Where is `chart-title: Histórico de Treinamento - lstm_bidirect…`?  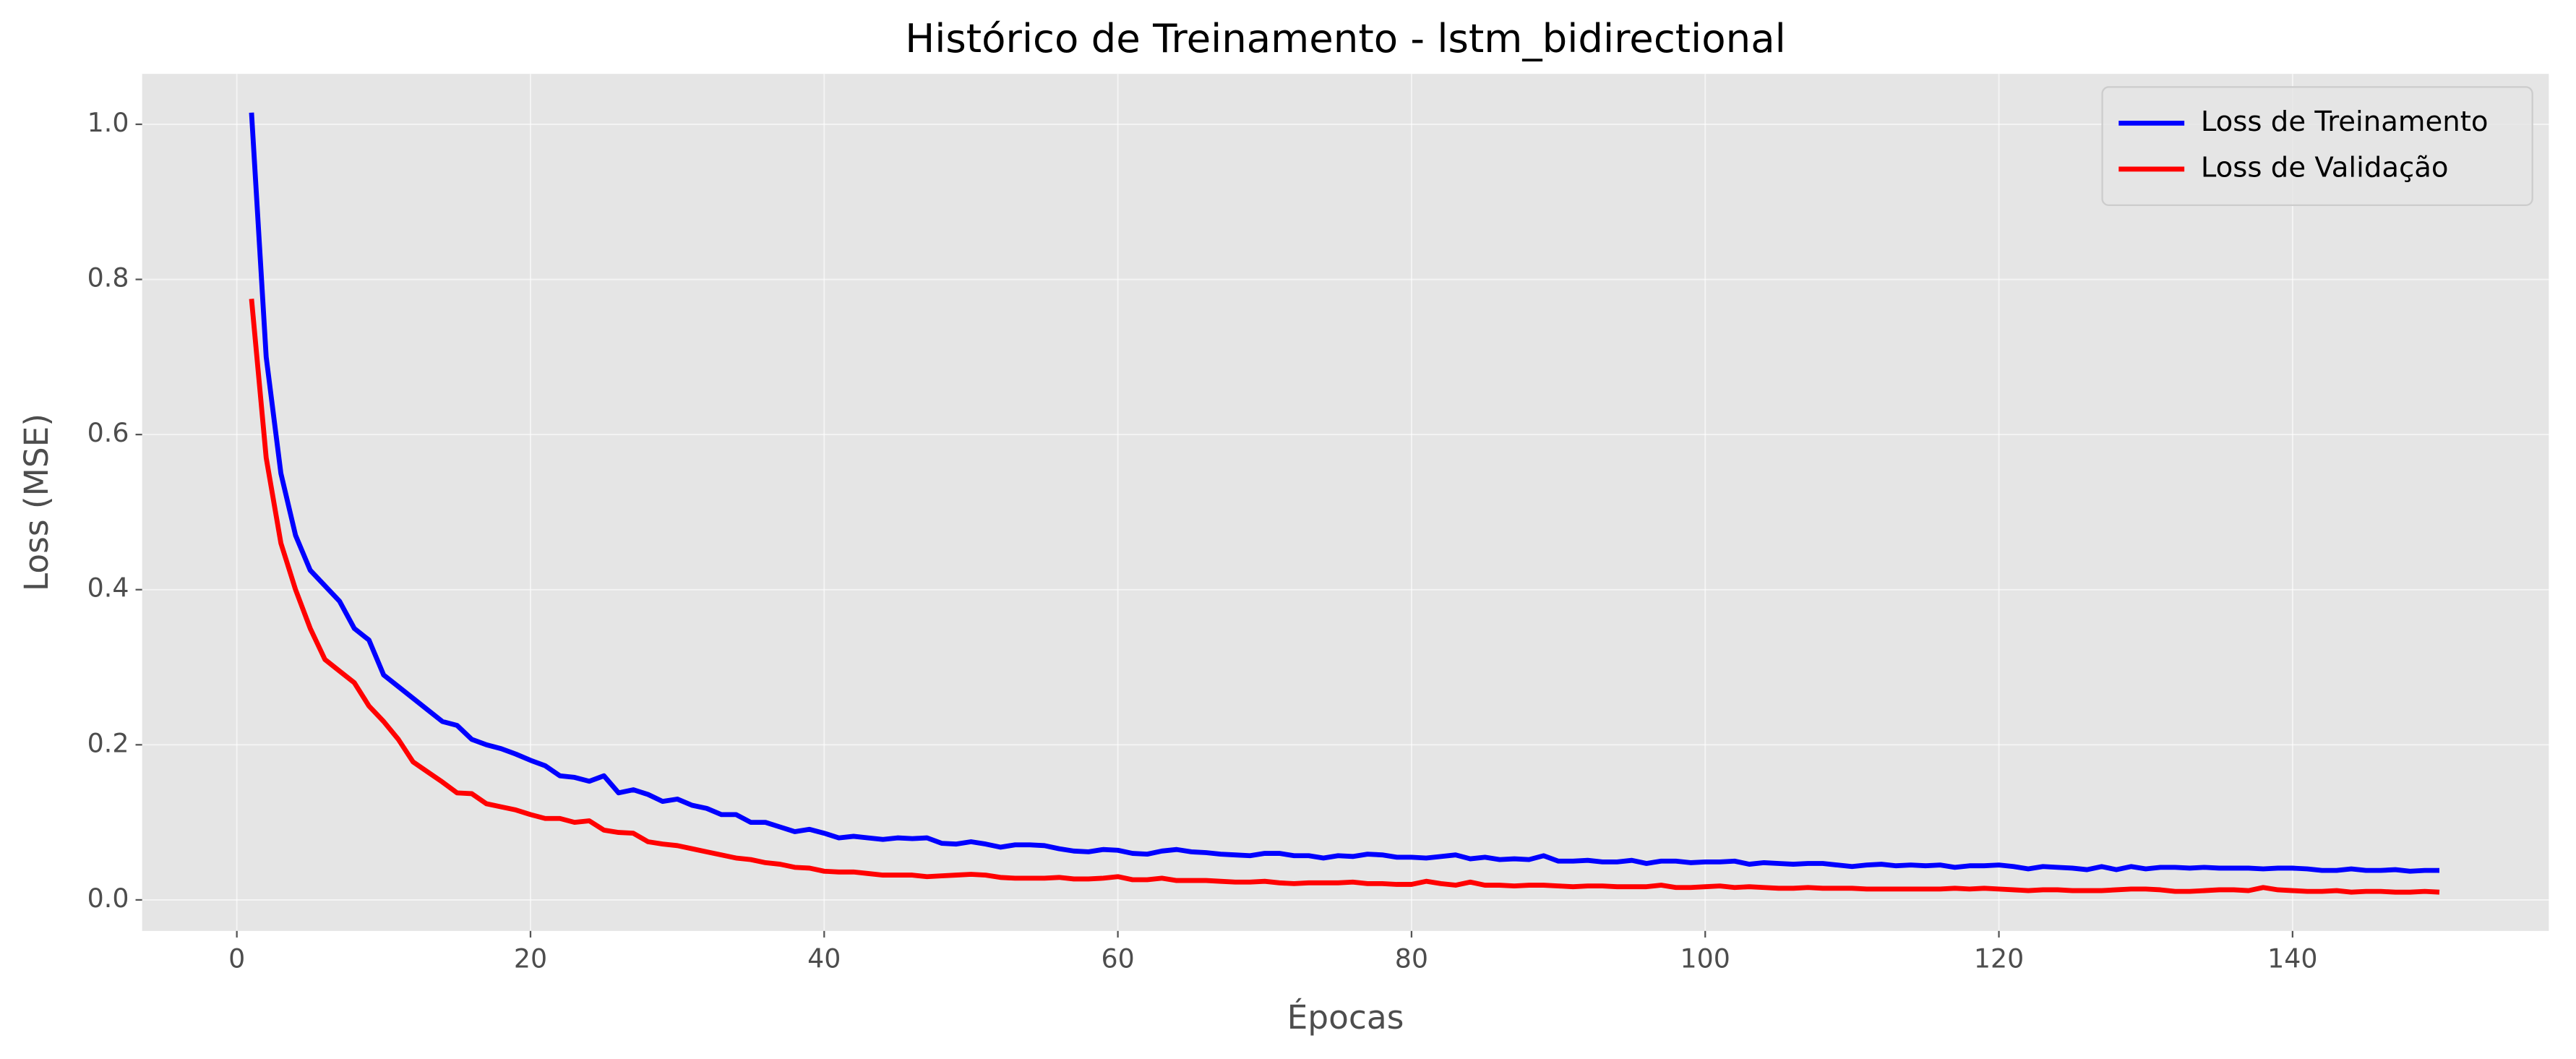
chart-title: Histórico de Treinamento - lstm_bidirect… is located at coordinates (1346, 38).